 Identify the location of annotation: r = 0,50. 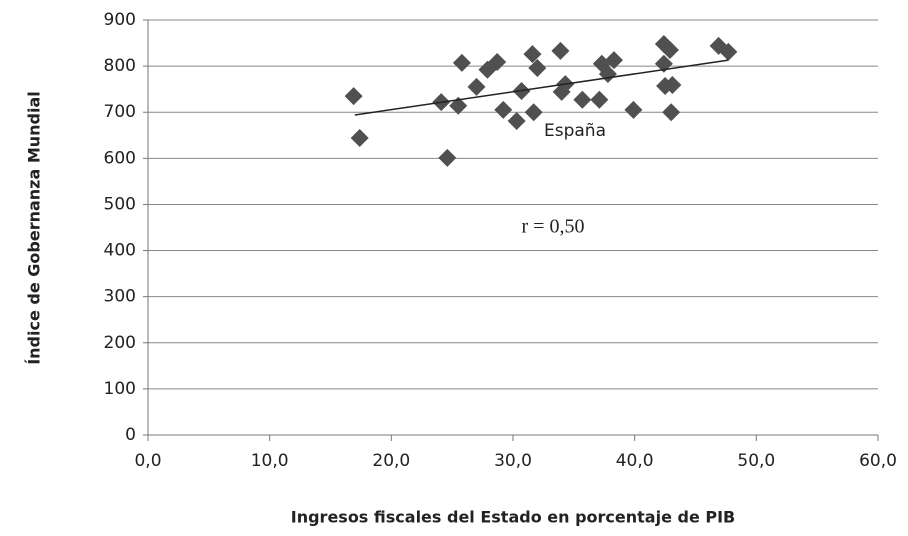
(553, 227).